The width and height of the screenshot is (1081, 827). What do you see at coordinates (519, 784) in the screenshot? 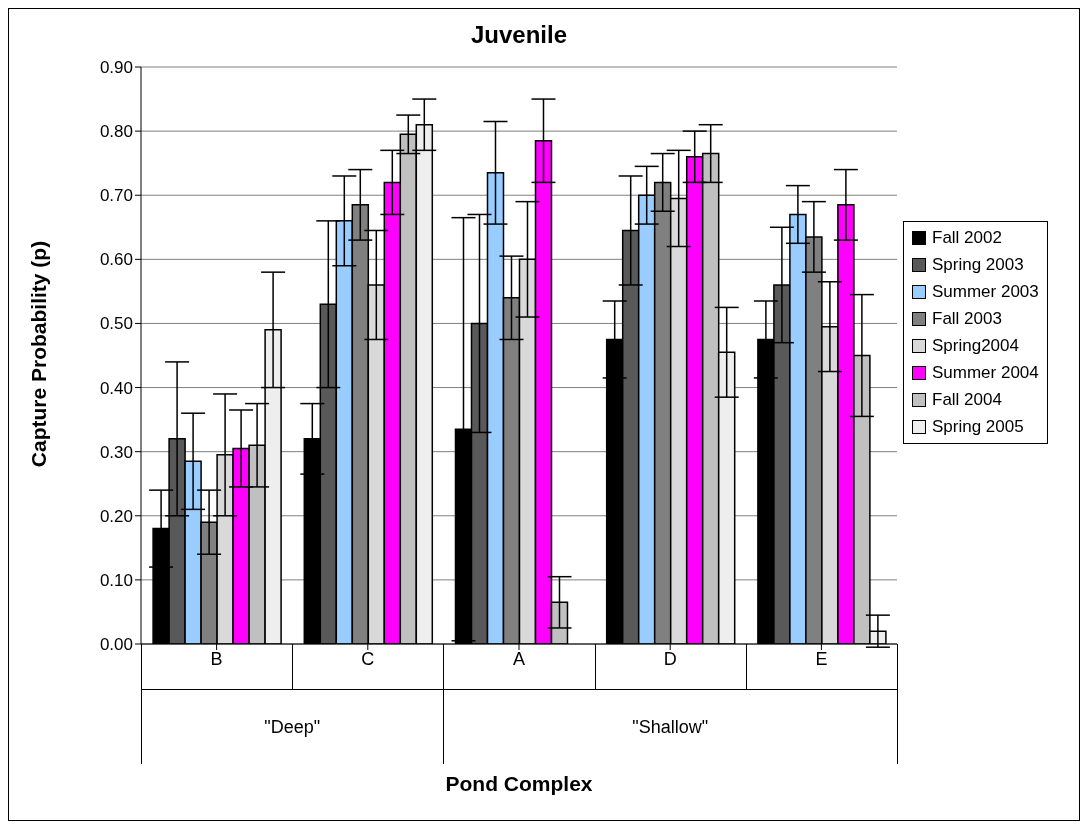
I see `x-axis-title: Pond Complex` at bounding box center [519, 784].